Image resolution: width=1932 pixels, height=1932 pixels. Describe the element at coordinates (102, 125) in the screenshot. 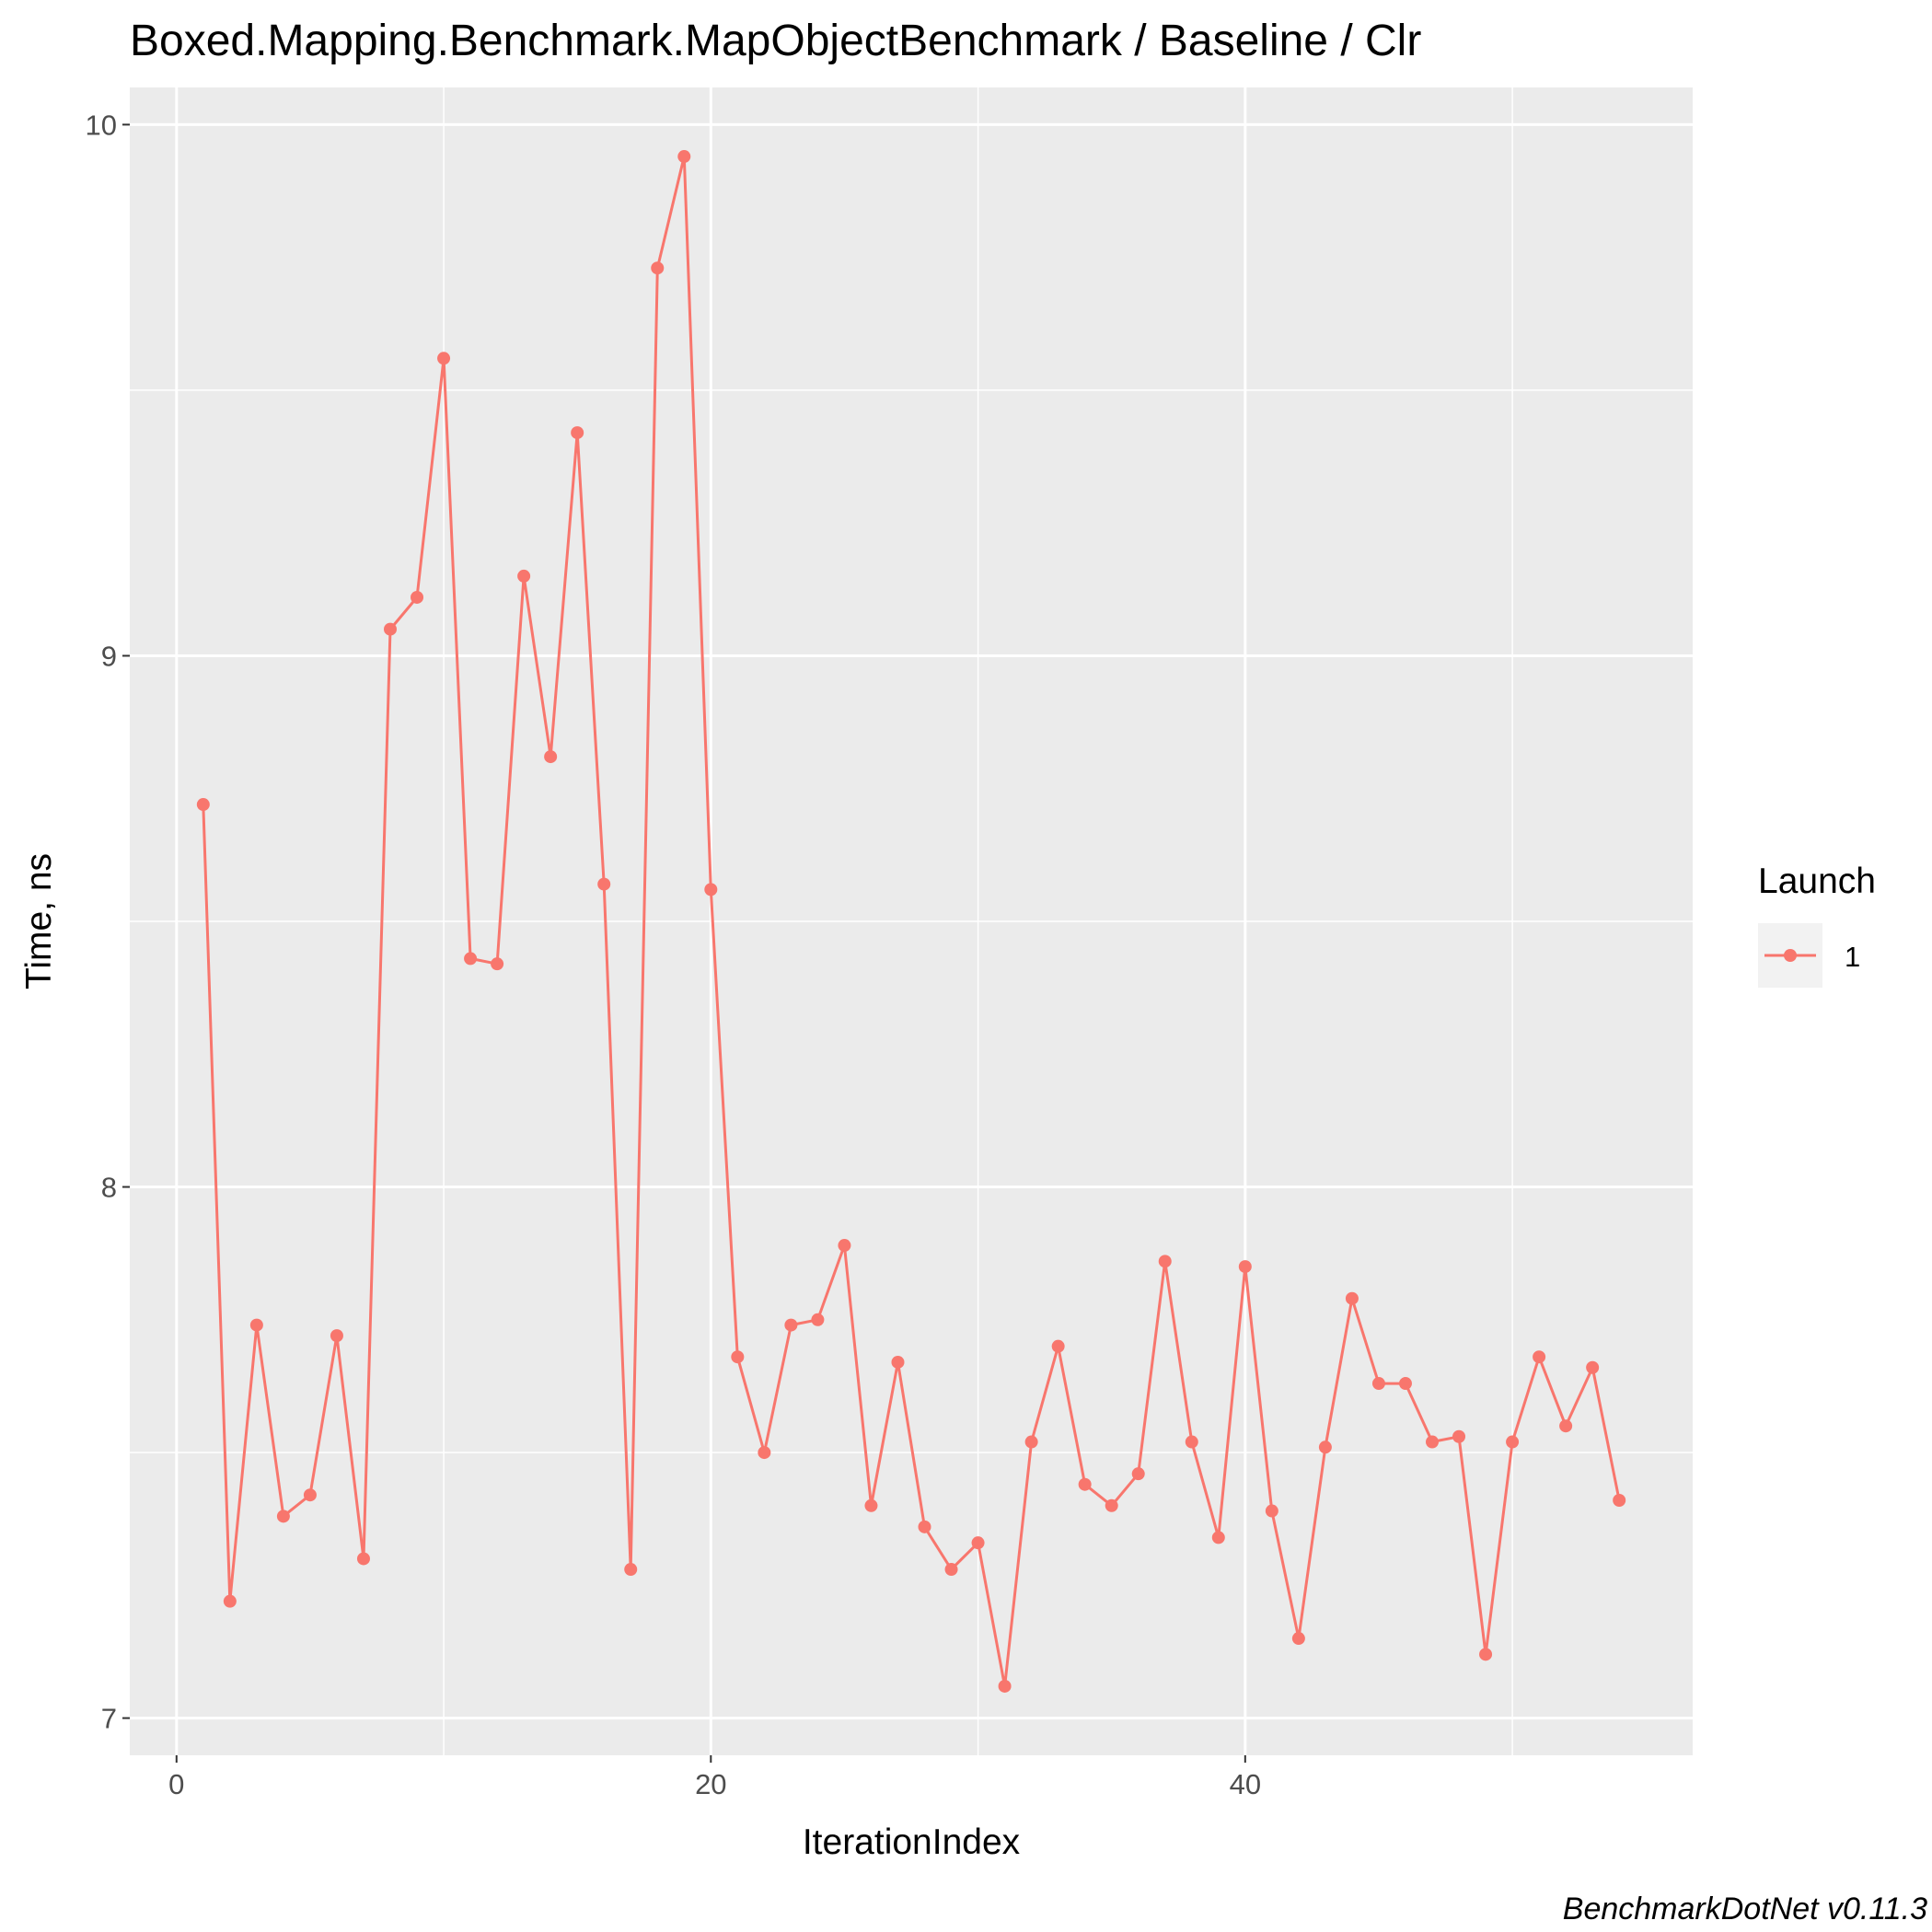

I see `y-tick-label: 10` at that location.